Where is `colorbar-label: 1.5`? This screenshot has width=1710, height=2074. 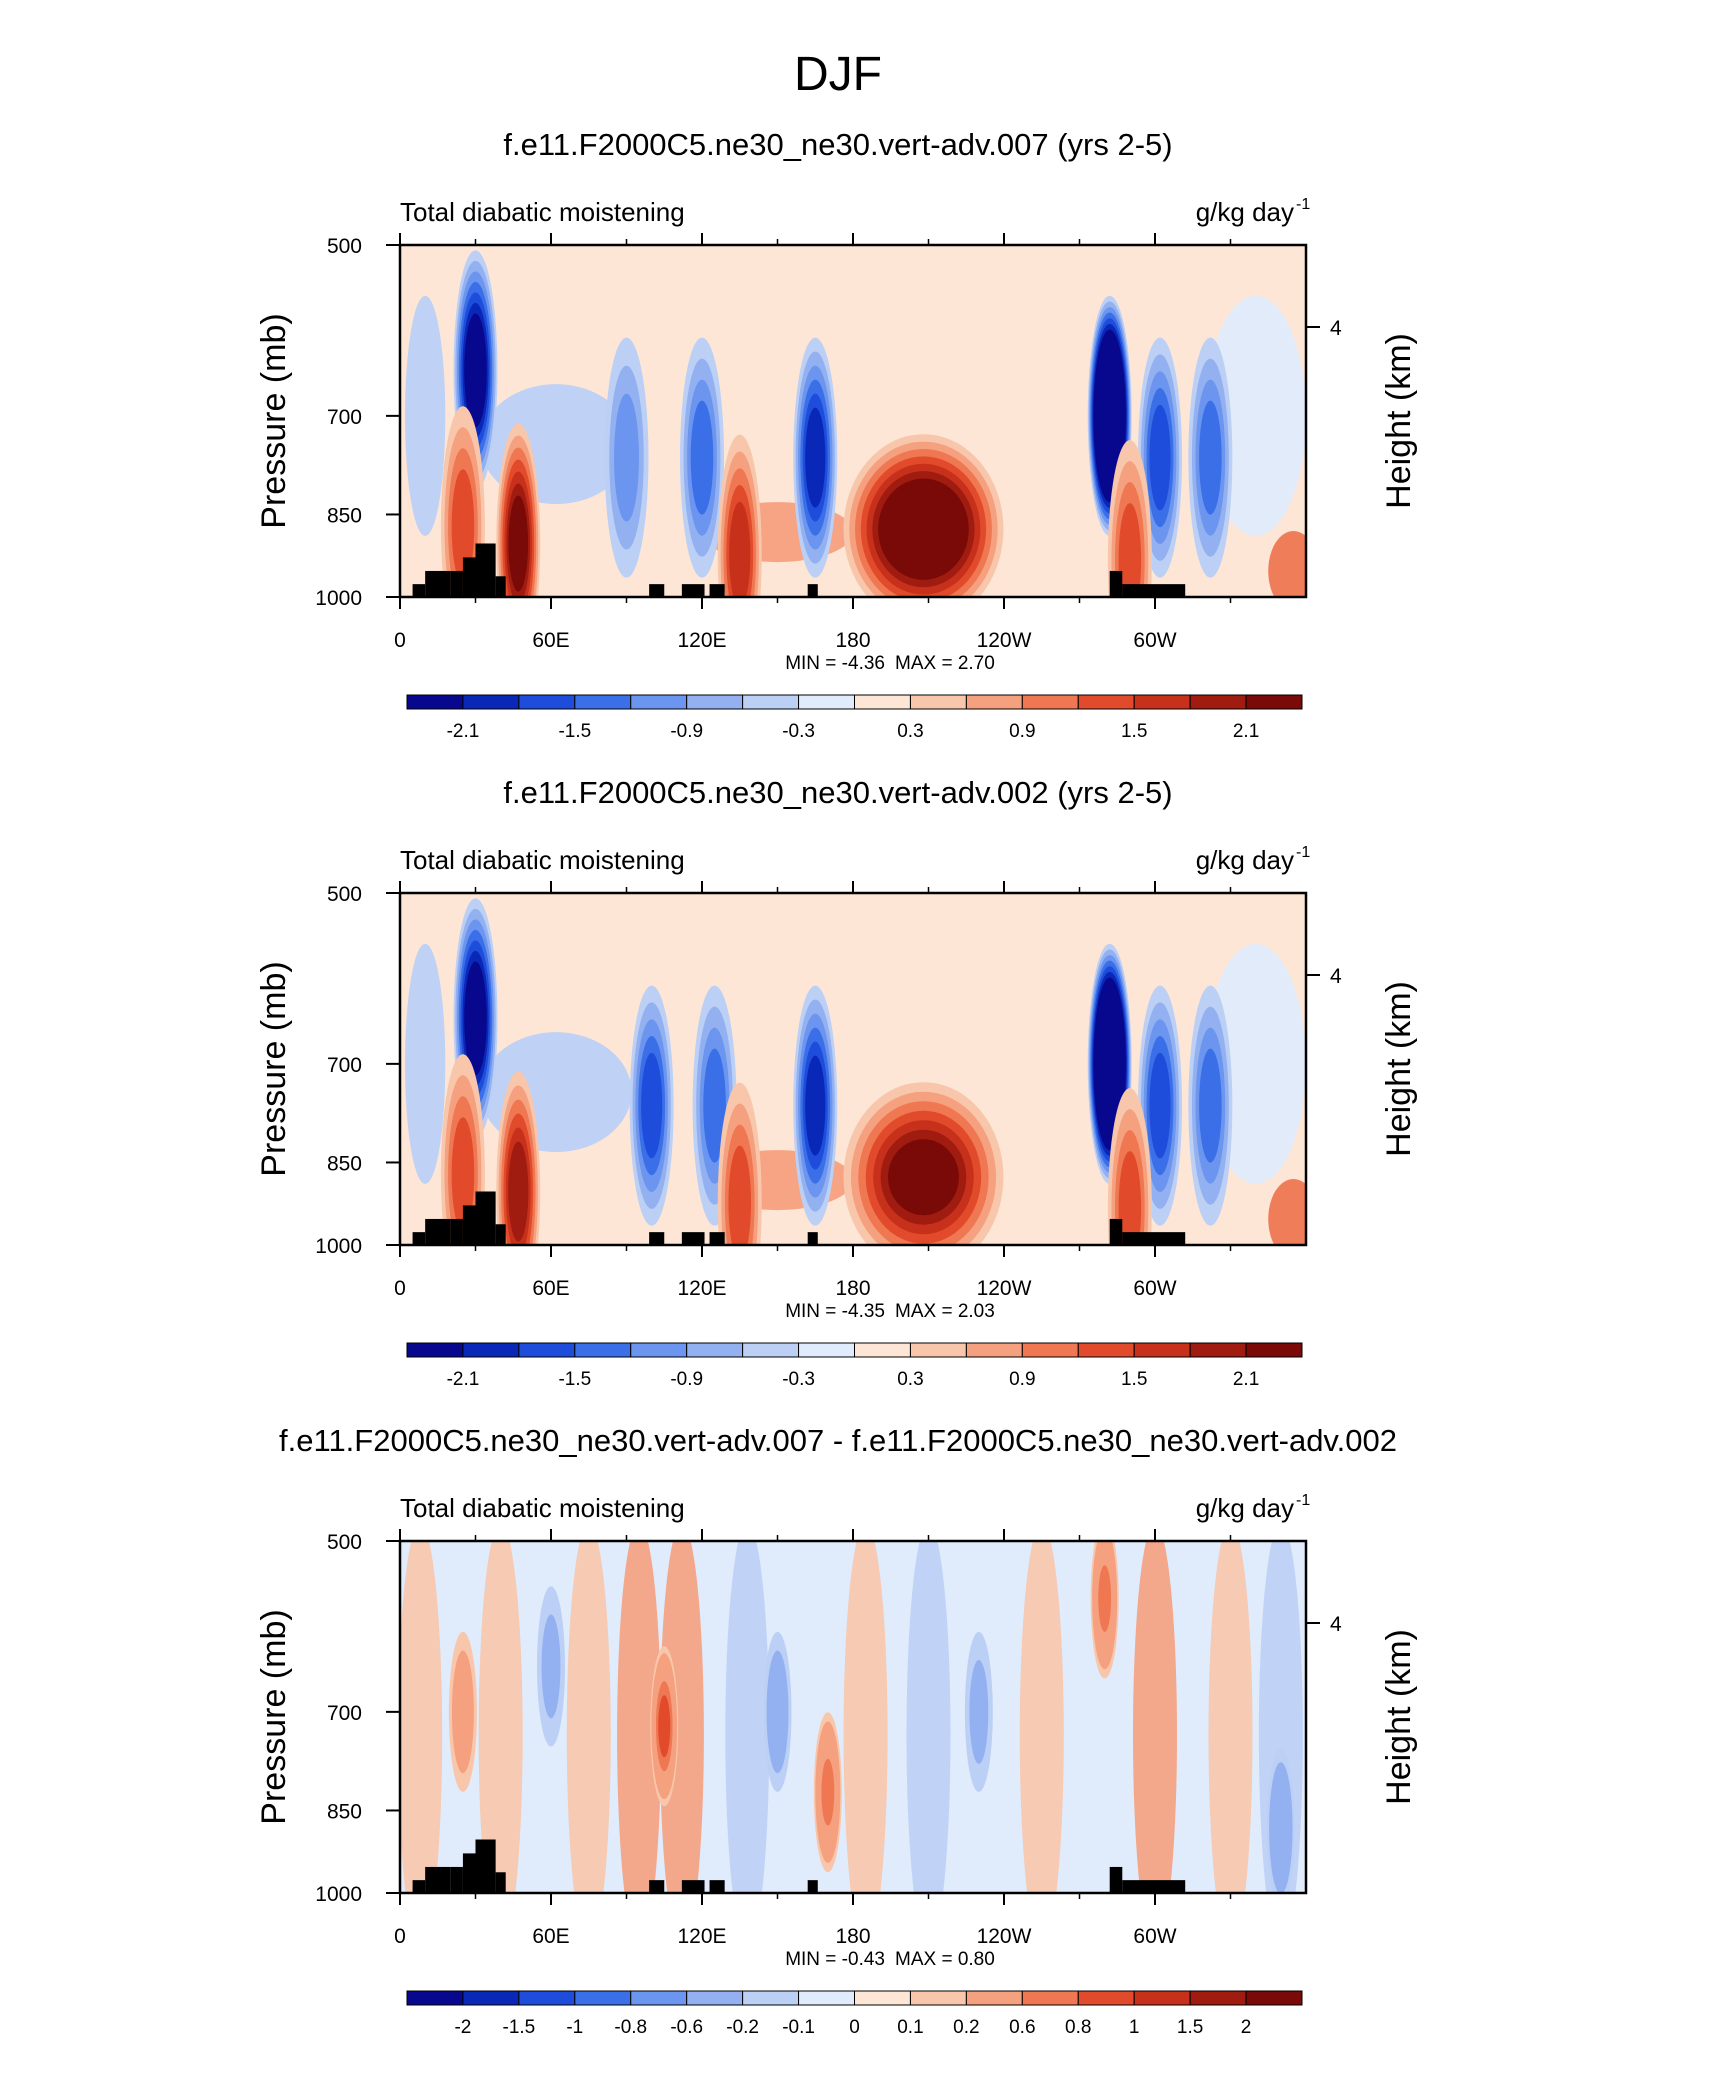 colorbar-label: 1.5 is located at coordinates (1134, 1379).